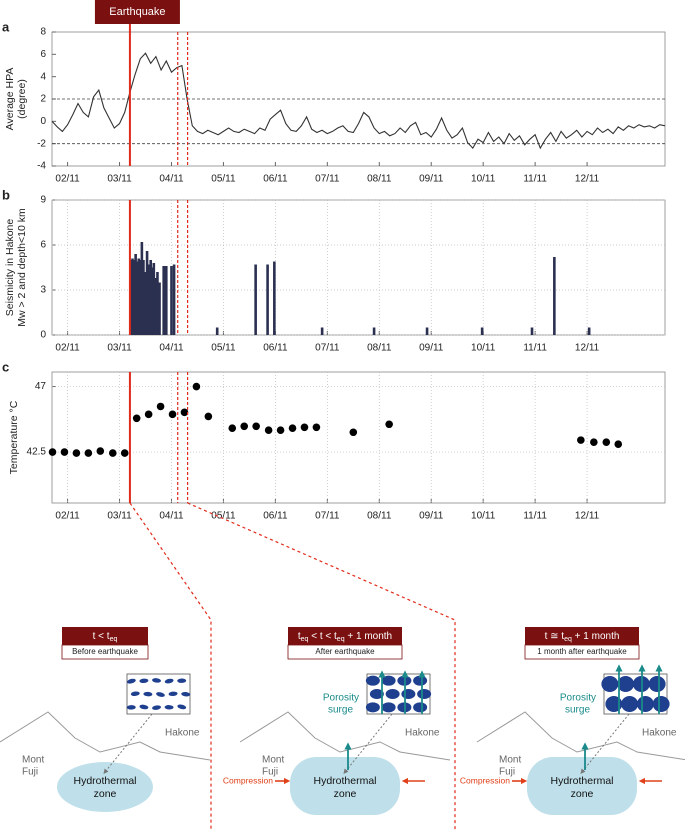 The image size is (685, 830). Describe the element at coordinates (659, 733) in the screenshot. I see `hakone-label: Hakone` at that location.